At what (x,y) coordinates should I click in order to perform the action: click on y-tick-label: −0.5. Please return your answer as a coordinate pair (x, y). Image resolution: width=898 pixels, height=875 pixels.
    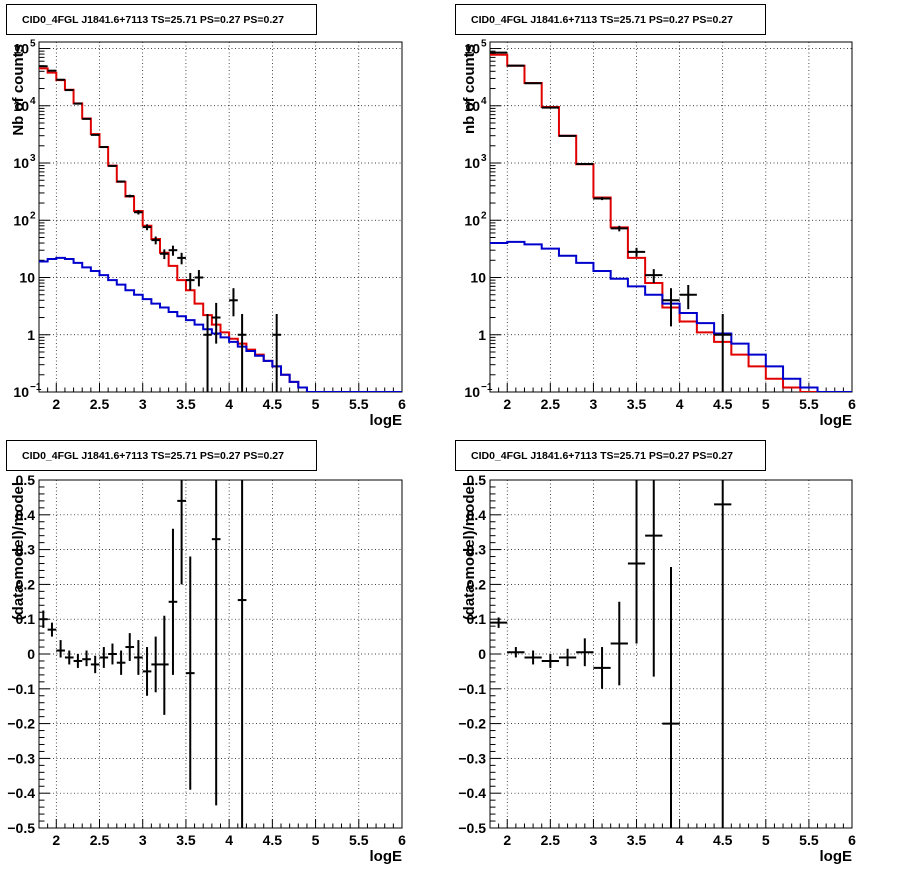
    Looking at the image, I should click on (21, 828).